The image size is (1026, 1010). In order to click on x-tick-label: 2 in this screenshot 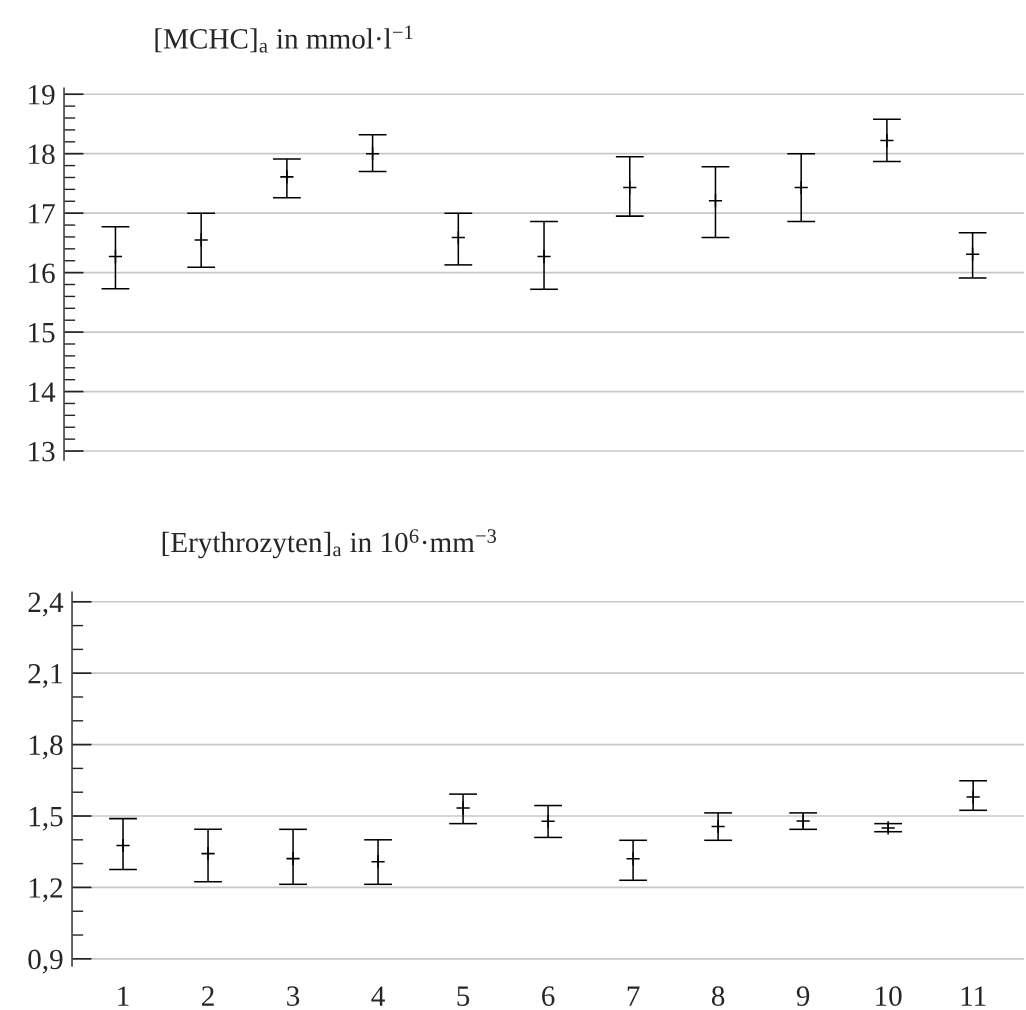, I will do `click(208, 996)`.